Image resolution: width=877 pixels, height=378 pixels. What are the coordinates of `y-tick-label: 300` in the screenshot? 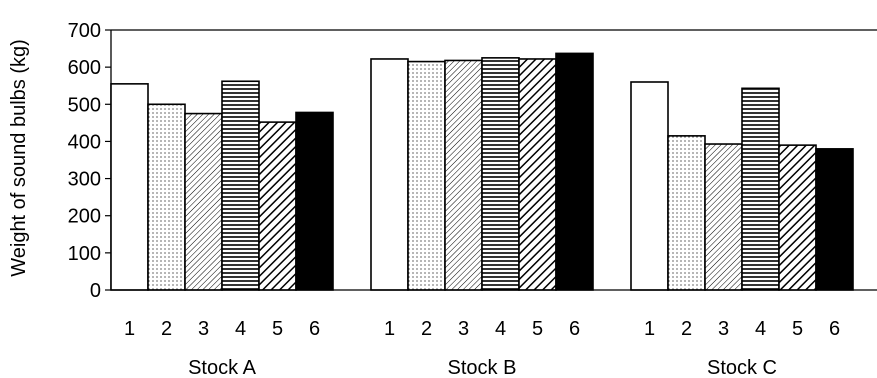 It's located at (84, 180).